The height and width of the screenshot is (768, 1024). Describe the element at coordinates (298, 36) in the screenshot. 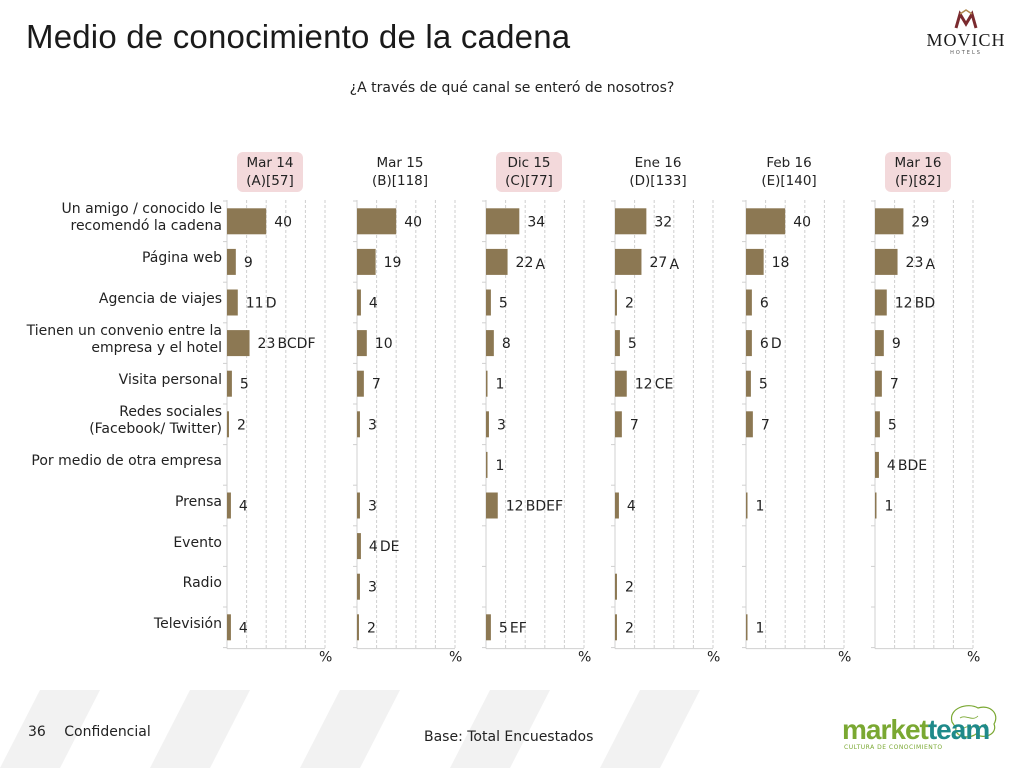

I see `page-title: Medio de conocimiento de la cadena` at that location.